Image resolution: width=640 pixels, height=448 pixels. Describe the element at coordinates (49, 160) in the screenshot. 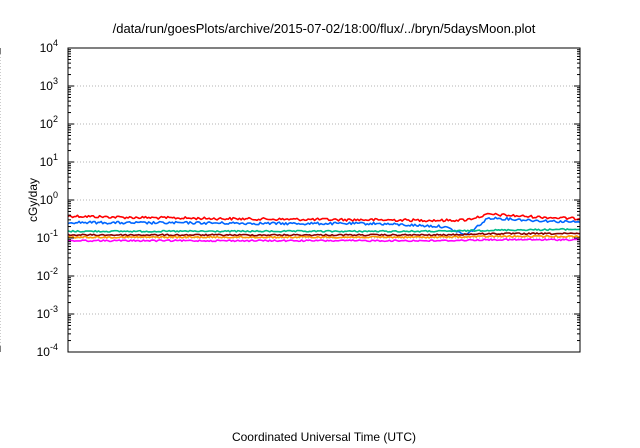

I see `y-tick-label: 10¹` at that location.